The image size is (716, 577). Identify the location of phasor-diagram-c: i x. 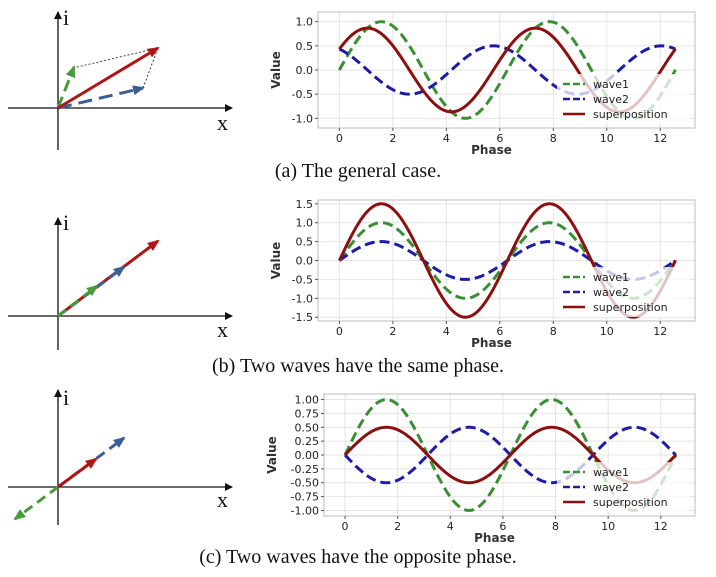
(120, 455).